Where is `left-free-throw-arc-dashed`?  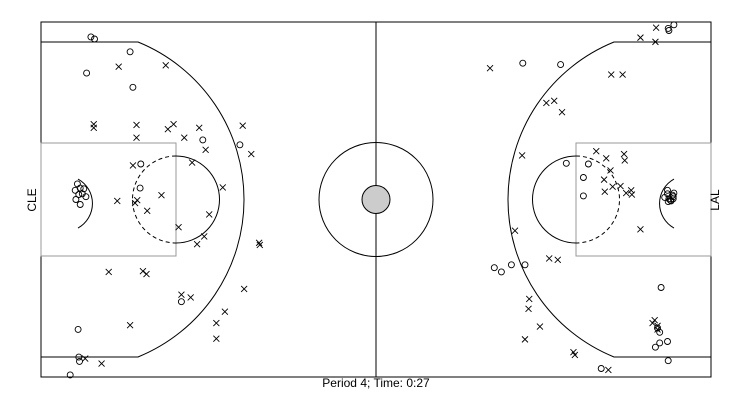 left-free-throw-arc-dashed is located at coordinates (154, 199).